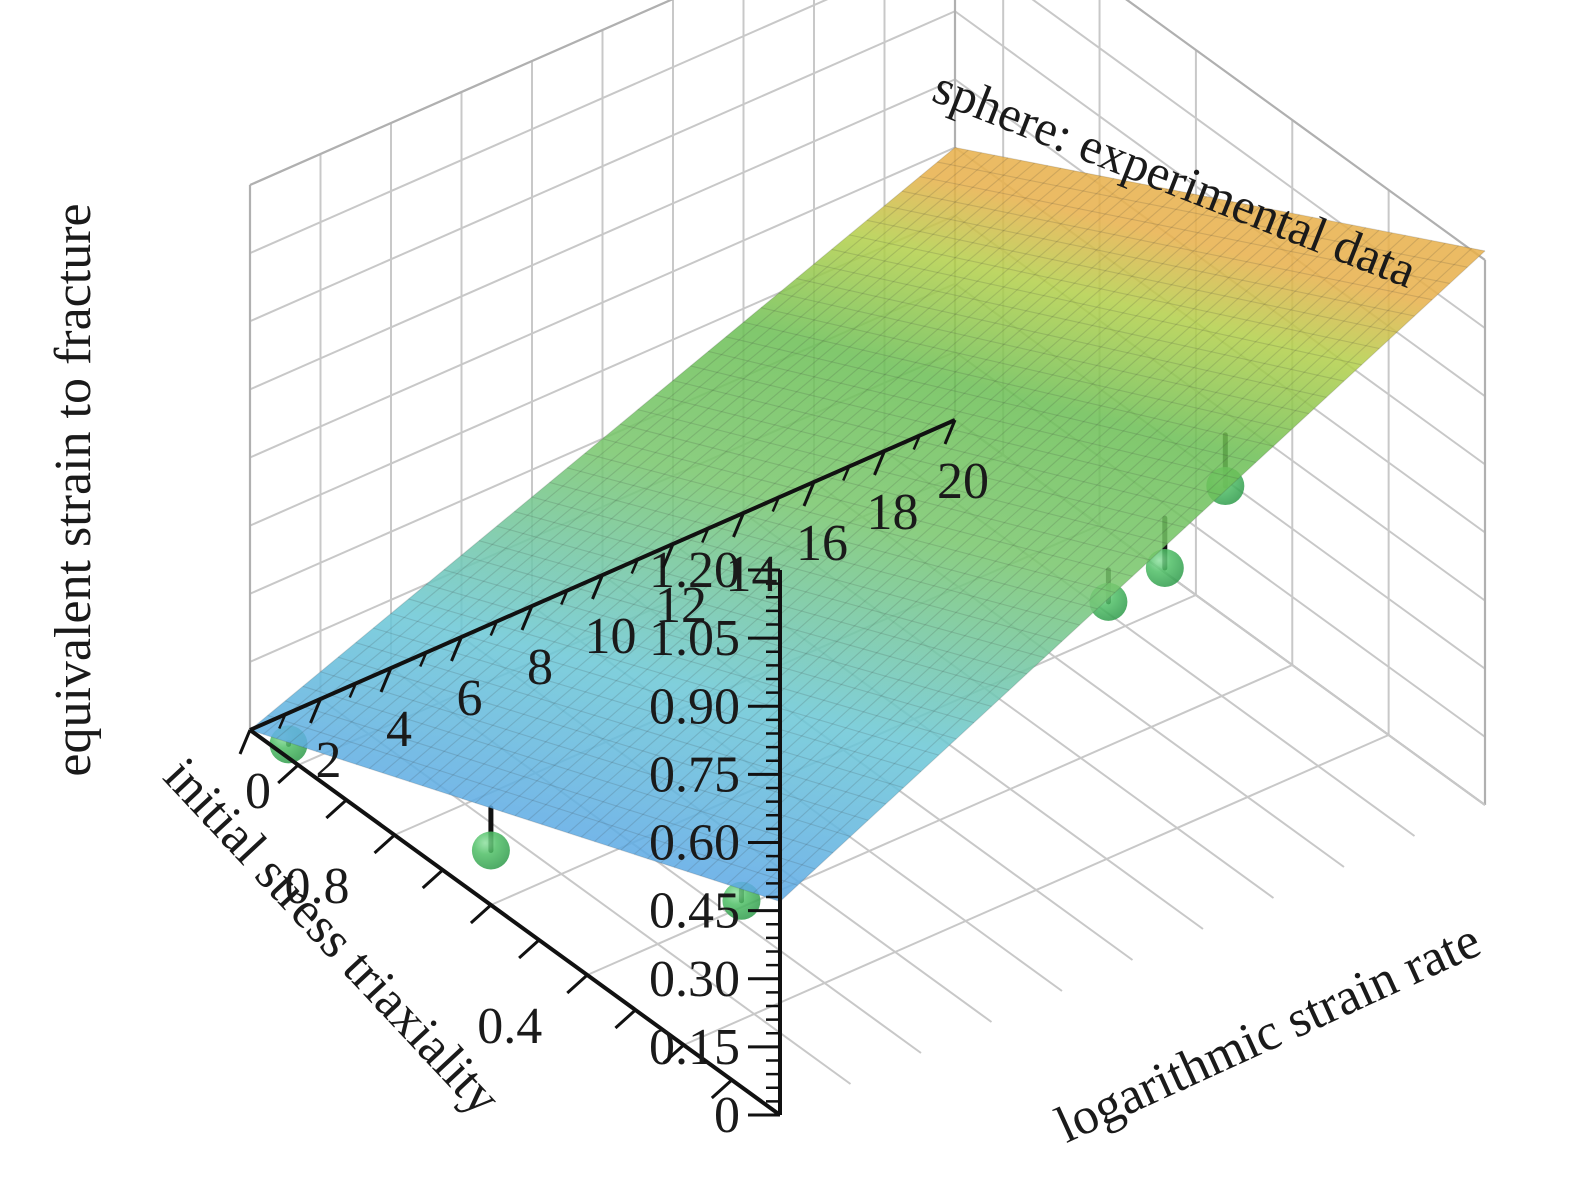  Describe the element at coordinates (329, 760) in the screenshot. I see `x-tick-label: 2` at that location.